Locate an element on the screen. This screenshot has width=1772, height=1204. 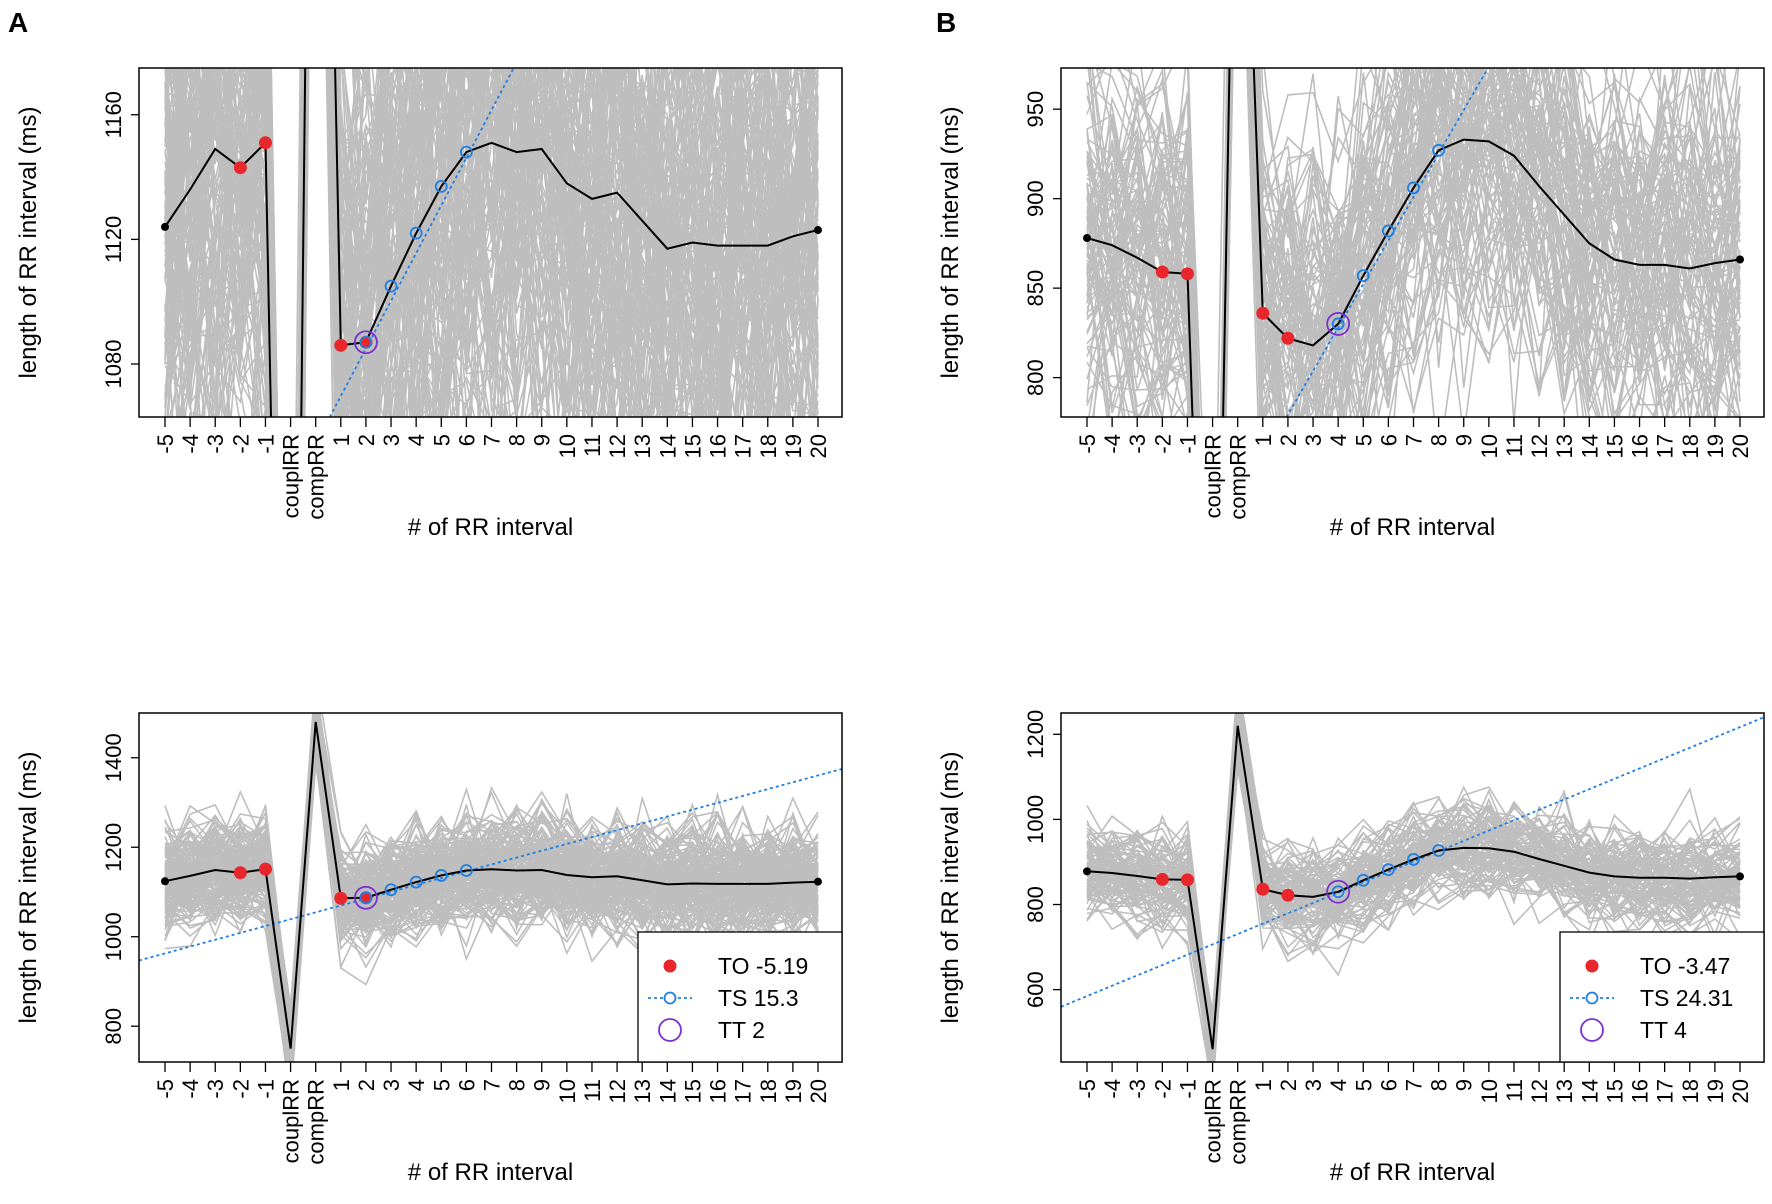
tt-point is located at coordinates (1338, 891).